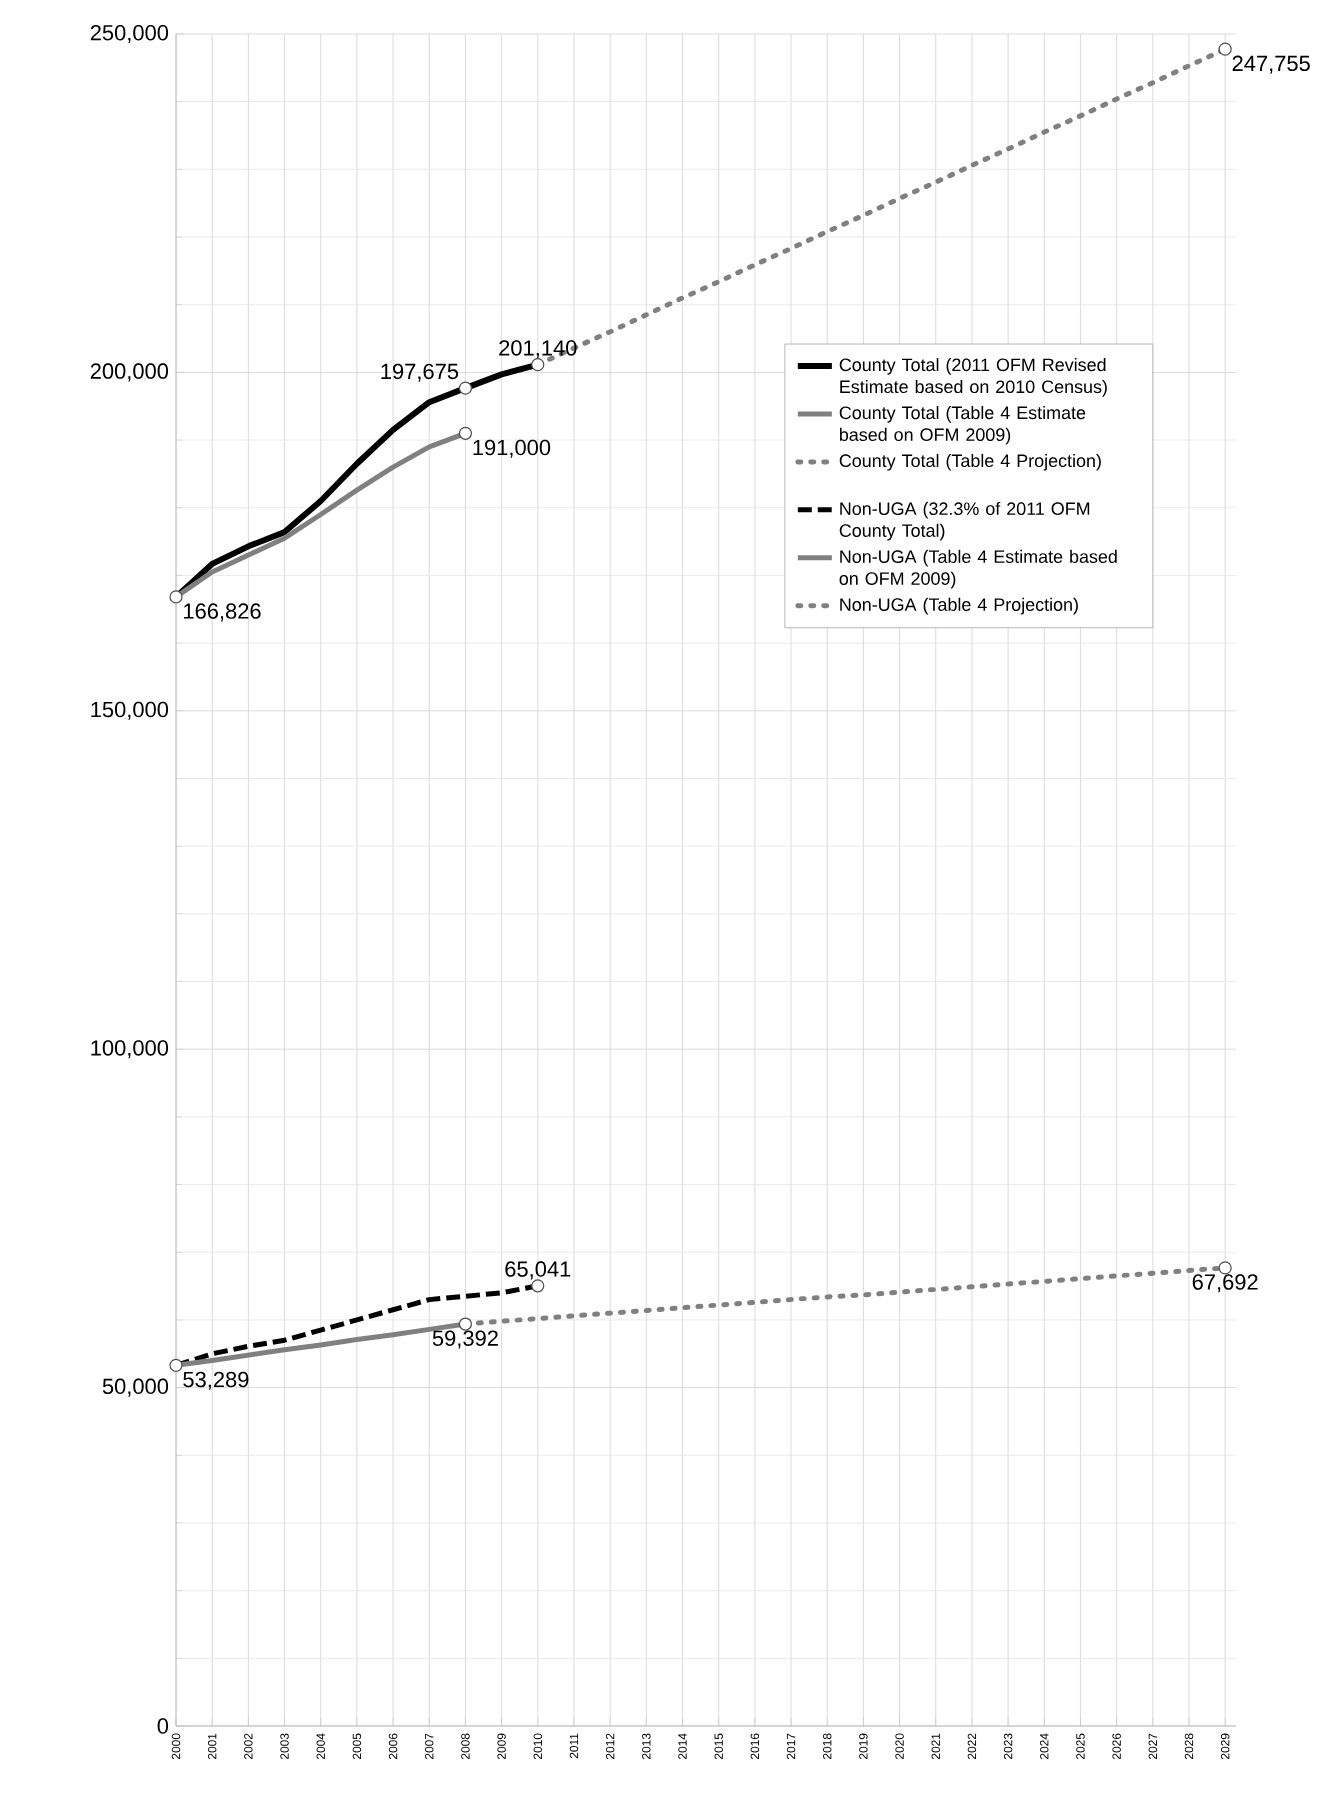  What do you see at coordinates (538, 349) in the screenshot?
I see `annotation: 201,140` at bounding box center [538, 349].